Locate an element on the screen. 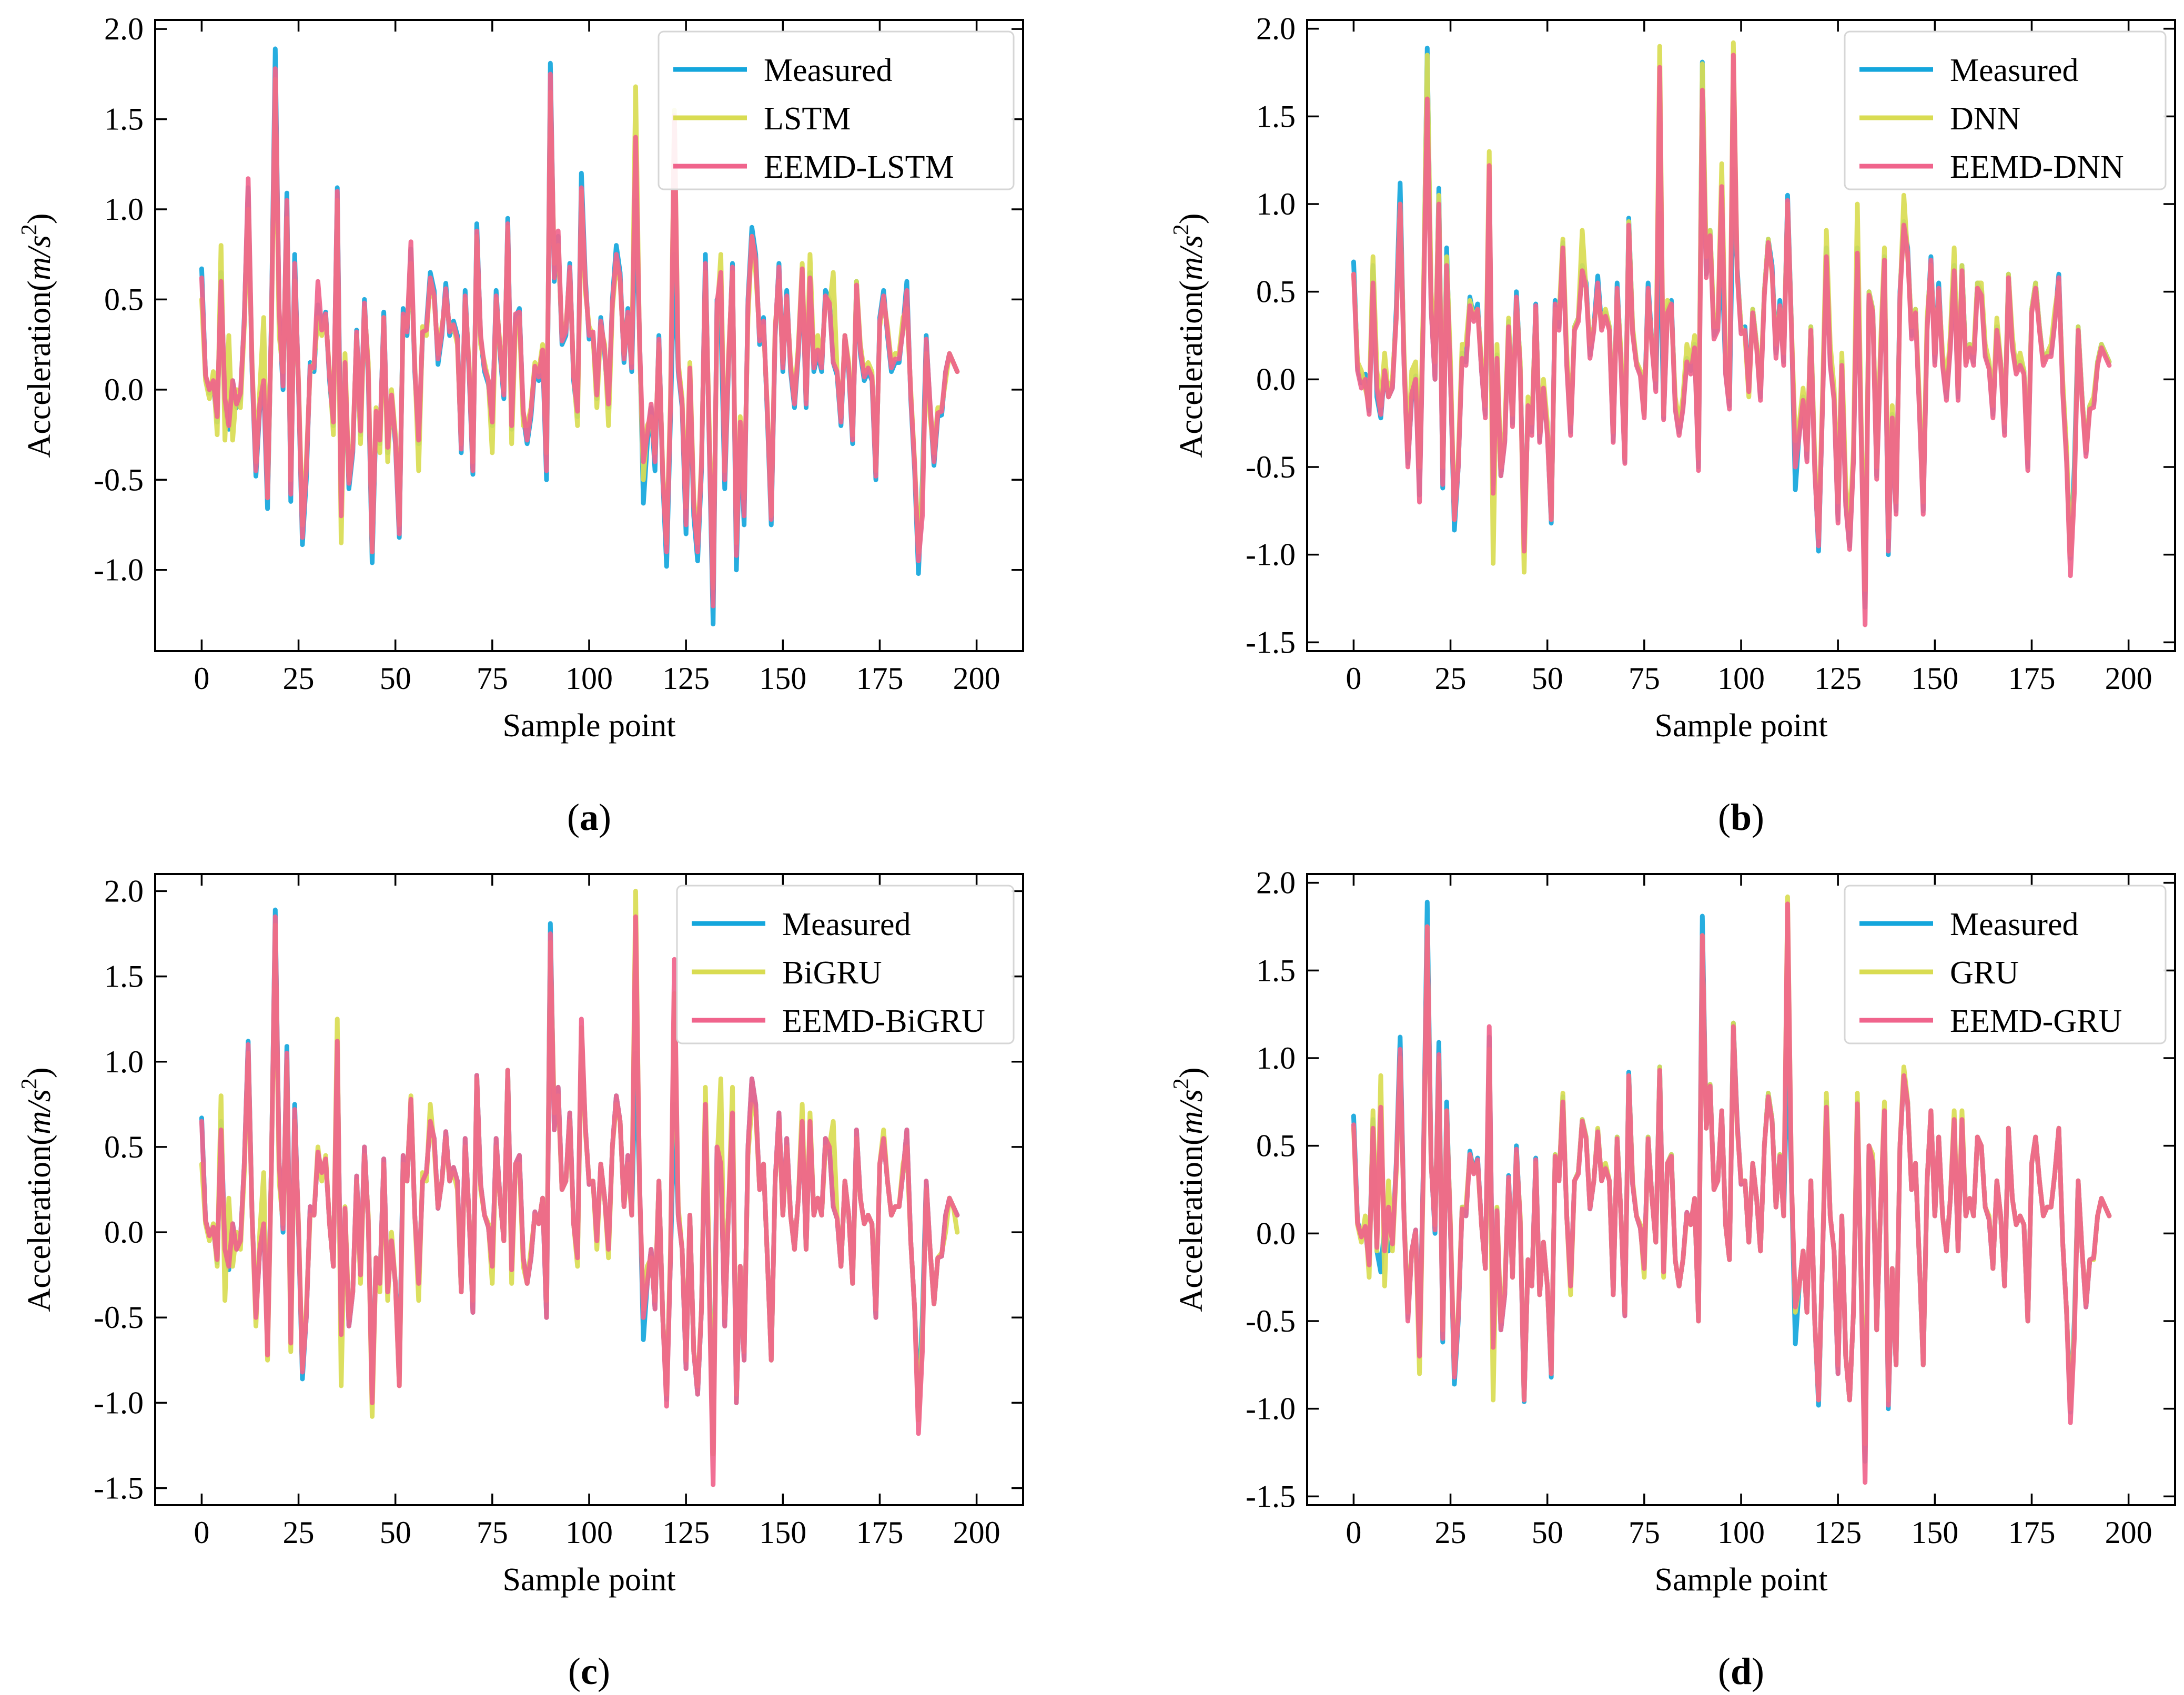 The width and height of the screenshot is (2184, 1695). y-tick-label-a-3: 0.5 is located at coordinates (124, 300).